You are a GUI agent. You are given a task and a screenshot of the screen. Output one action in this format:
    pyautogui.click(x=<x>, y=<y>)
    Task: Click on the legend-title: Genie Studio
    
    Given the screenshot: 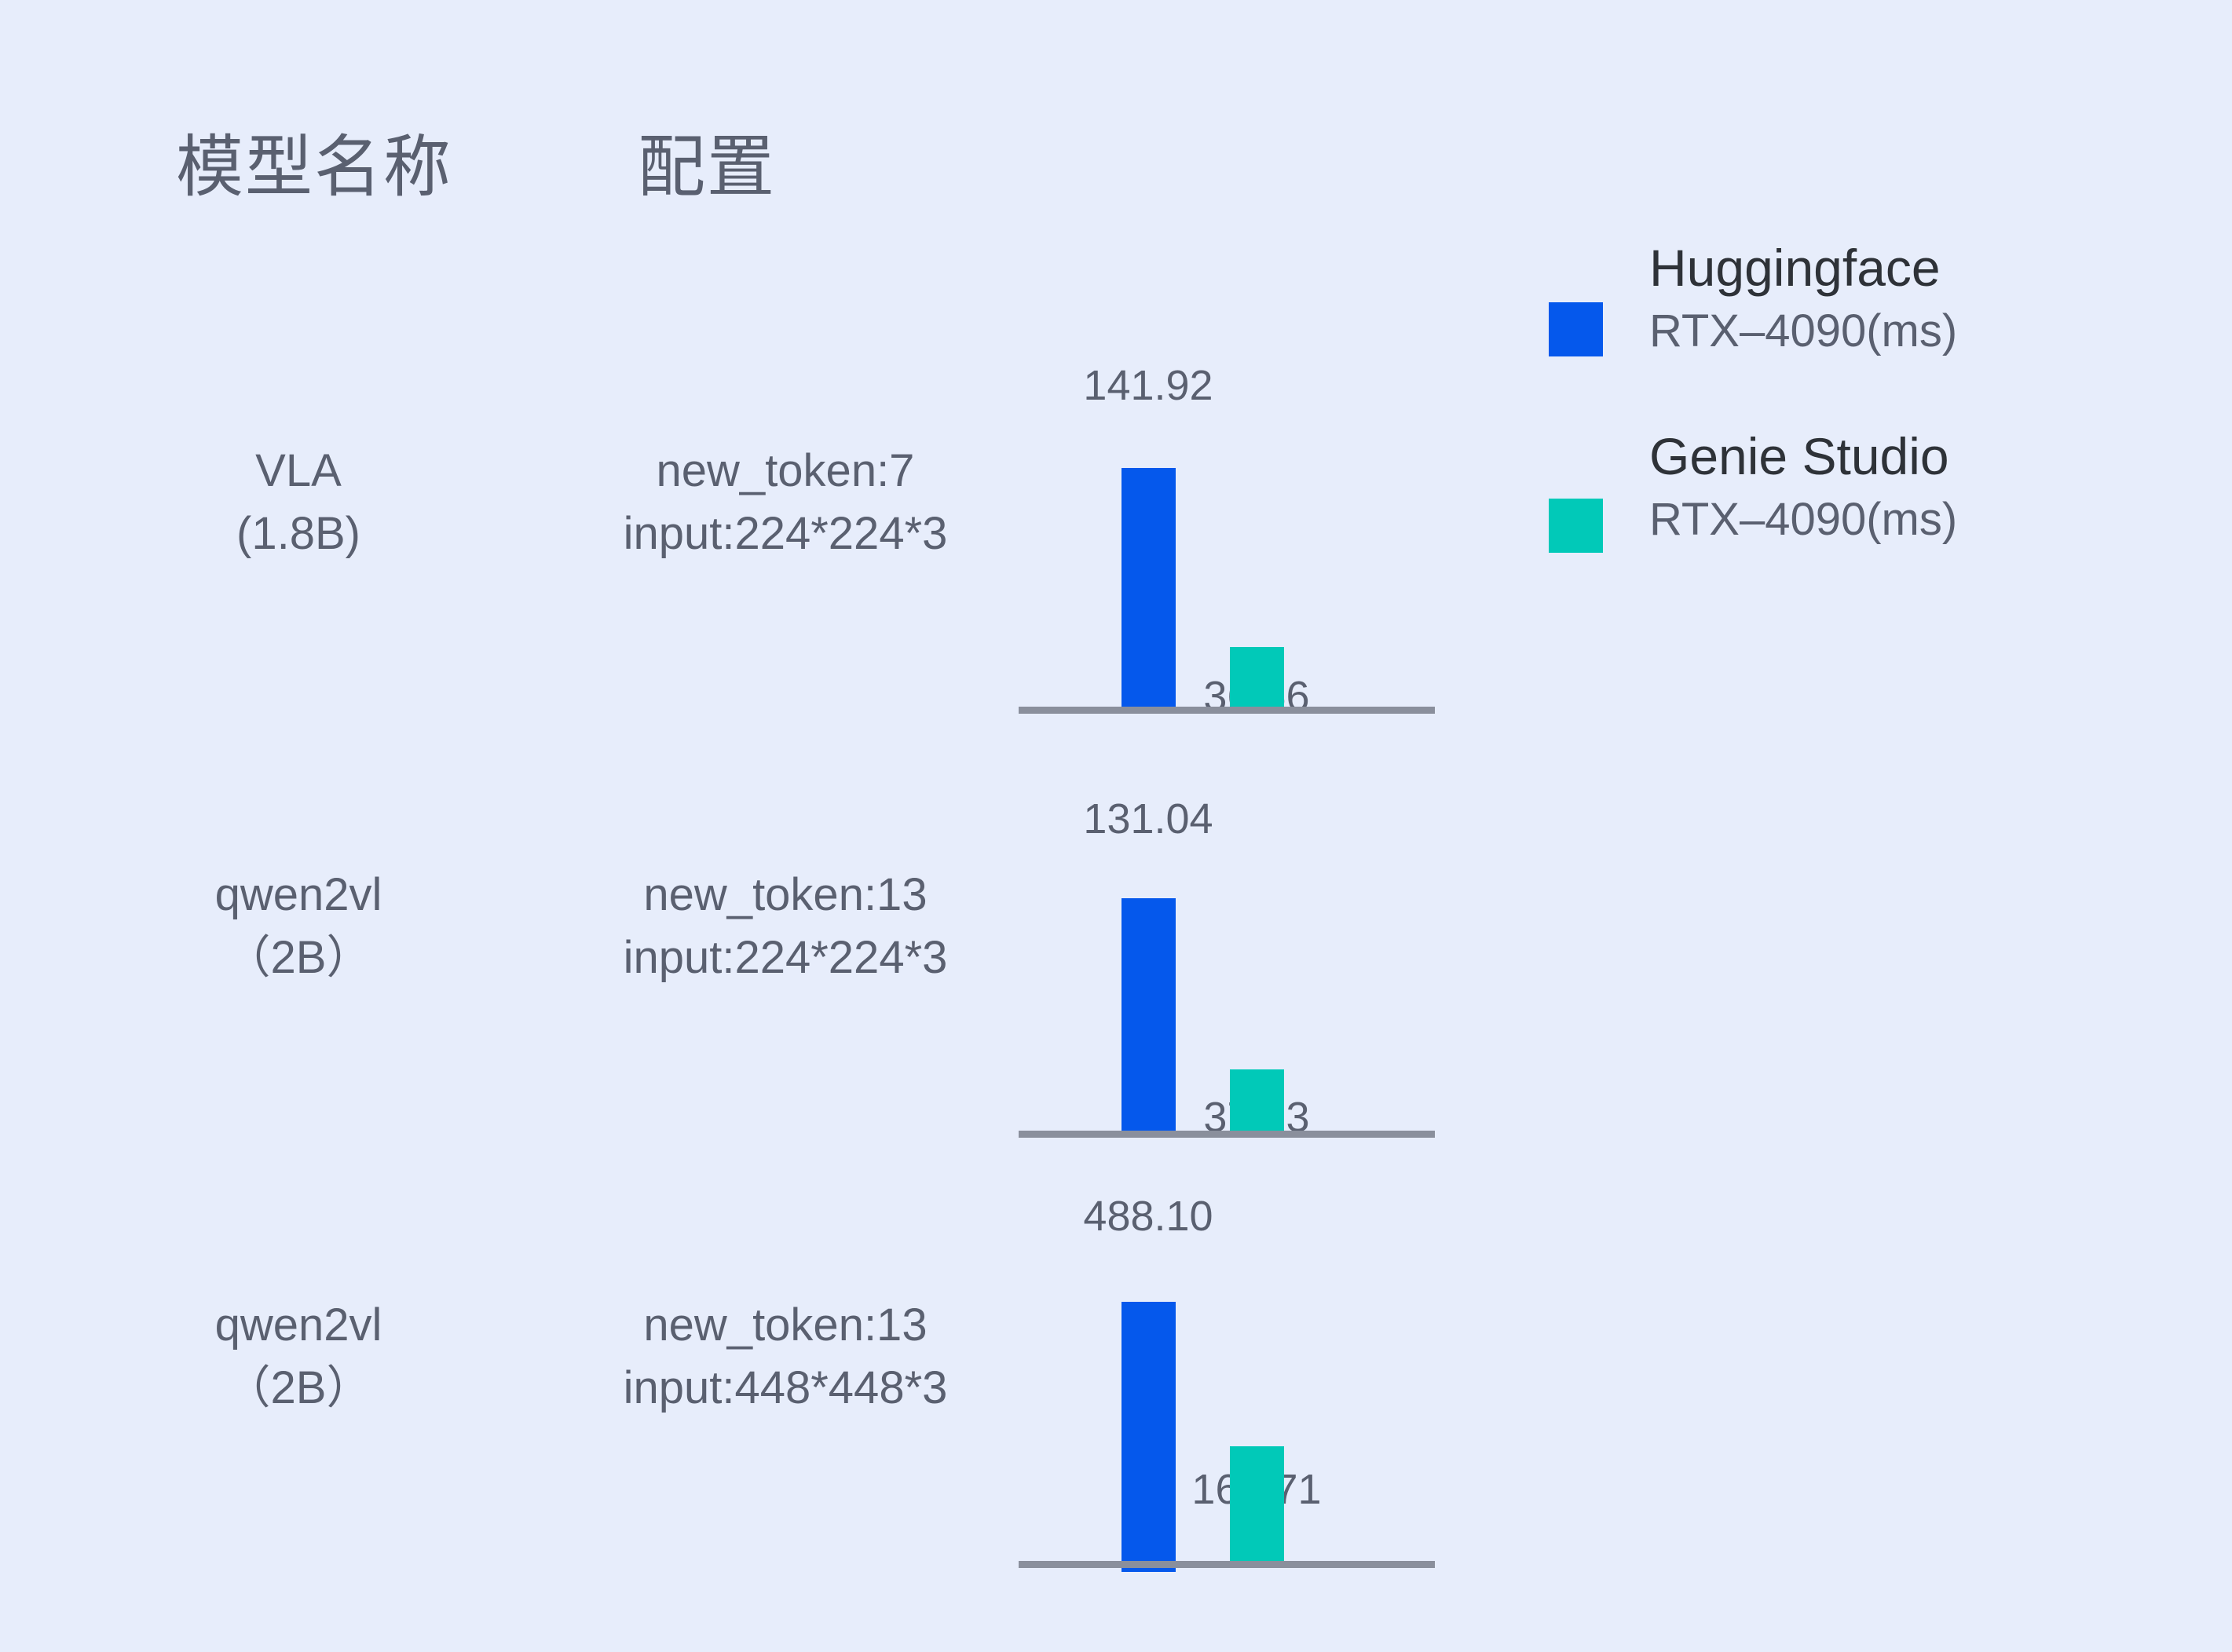 What is the action you would take?
    pyautogui.click(x=1799, y=456)
    